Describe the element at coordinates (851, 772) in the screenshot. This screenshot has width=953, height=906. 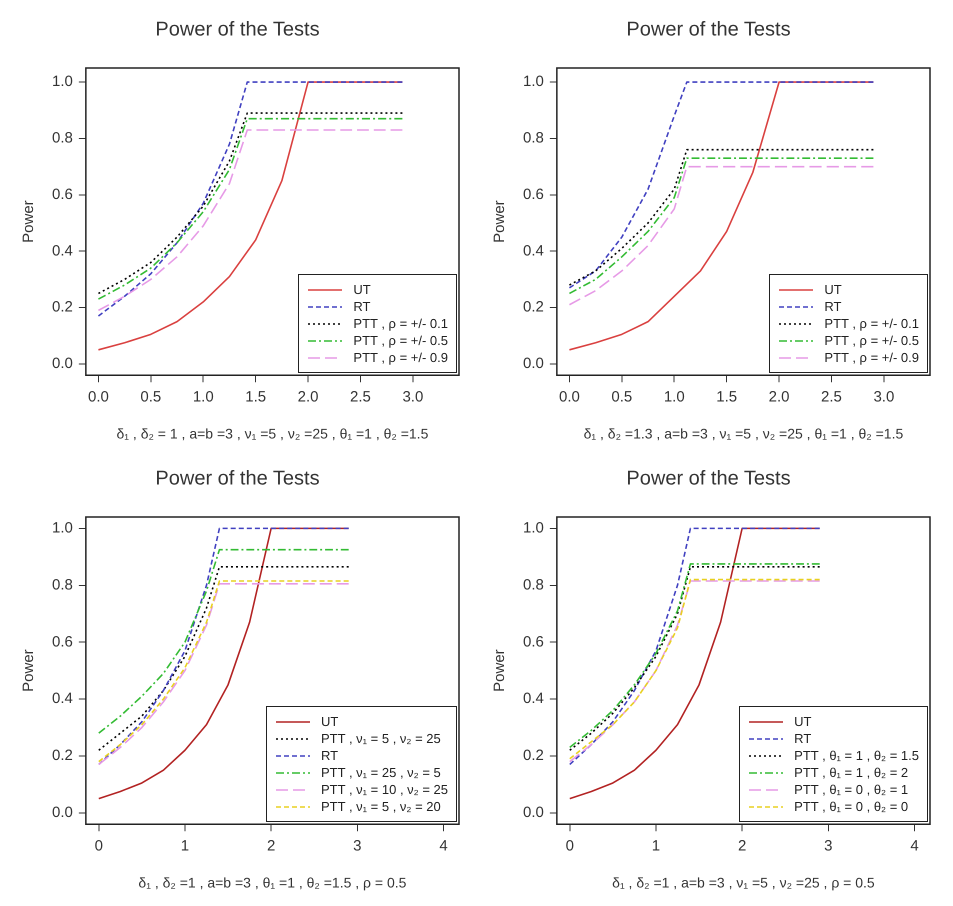
I see `legend-label: PTT , θ₁ = 1 , θ₂ = 2` at that location.